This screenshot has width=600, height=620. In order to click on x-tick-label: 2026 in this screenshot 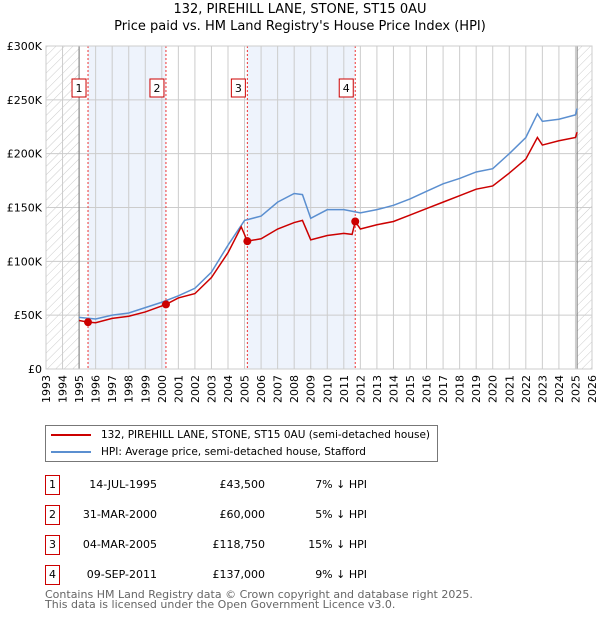, I will do `click(592, 389)`.